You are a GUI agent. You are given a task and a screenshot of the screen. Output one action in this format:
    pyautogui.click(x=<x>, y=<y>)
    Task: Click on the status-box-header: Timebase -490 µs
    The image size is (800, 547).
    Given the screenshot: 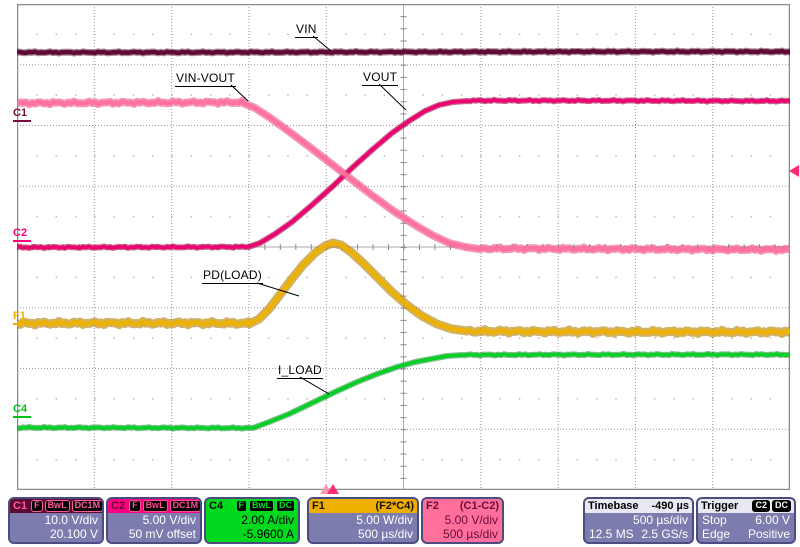 What is the action you would take?
    pyautogui.click(x=638, y=506)
    